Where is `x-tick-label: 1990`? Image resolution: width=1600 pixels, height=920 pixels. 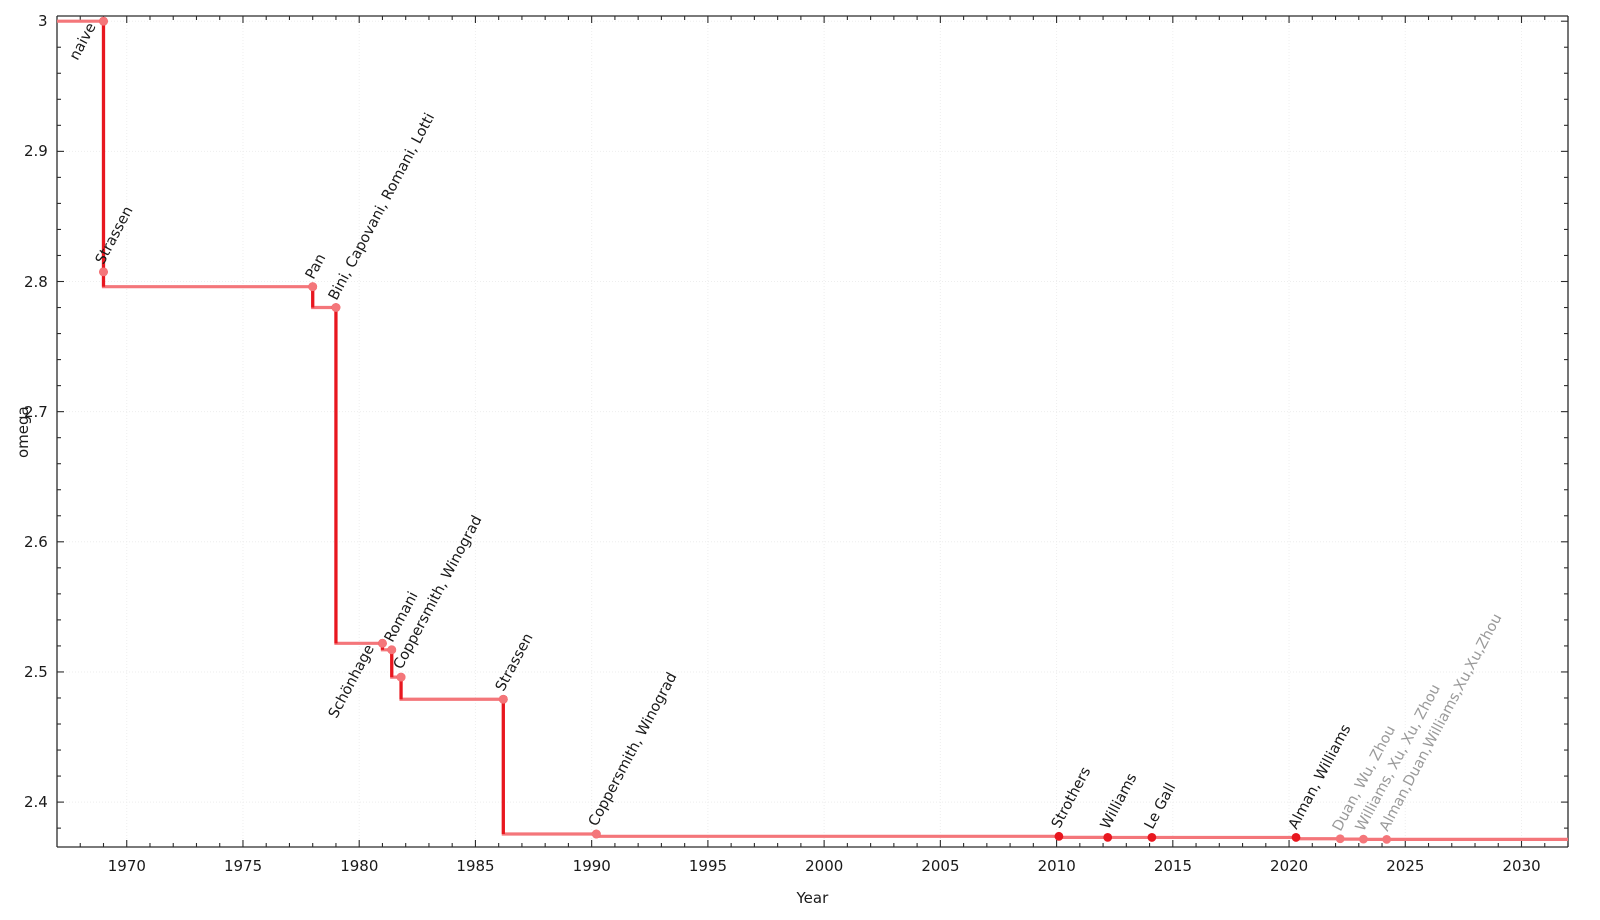 x-tick-label: 1990 is located at coordinates (591, 866).